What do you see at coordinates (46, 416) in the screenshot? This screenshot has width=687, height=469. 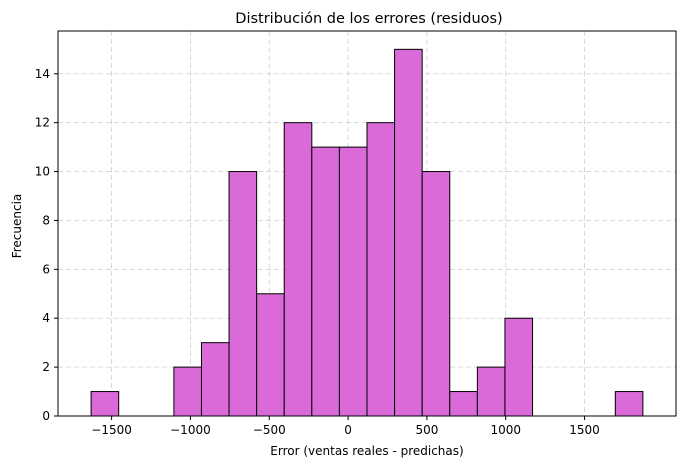 I see `y-tick-label: 0` at bounding box center [46, 416].